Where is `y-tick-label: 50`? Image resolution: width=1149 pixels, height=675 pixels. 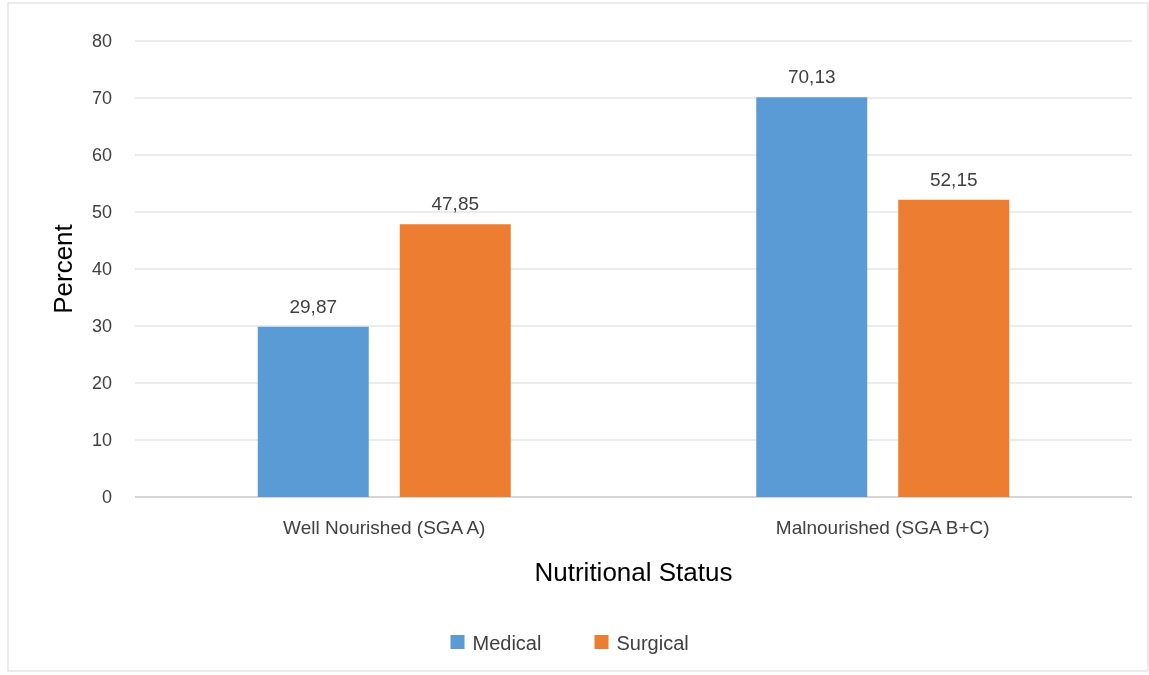
y-tick-label: 50 is located at coordinates (101, 212).